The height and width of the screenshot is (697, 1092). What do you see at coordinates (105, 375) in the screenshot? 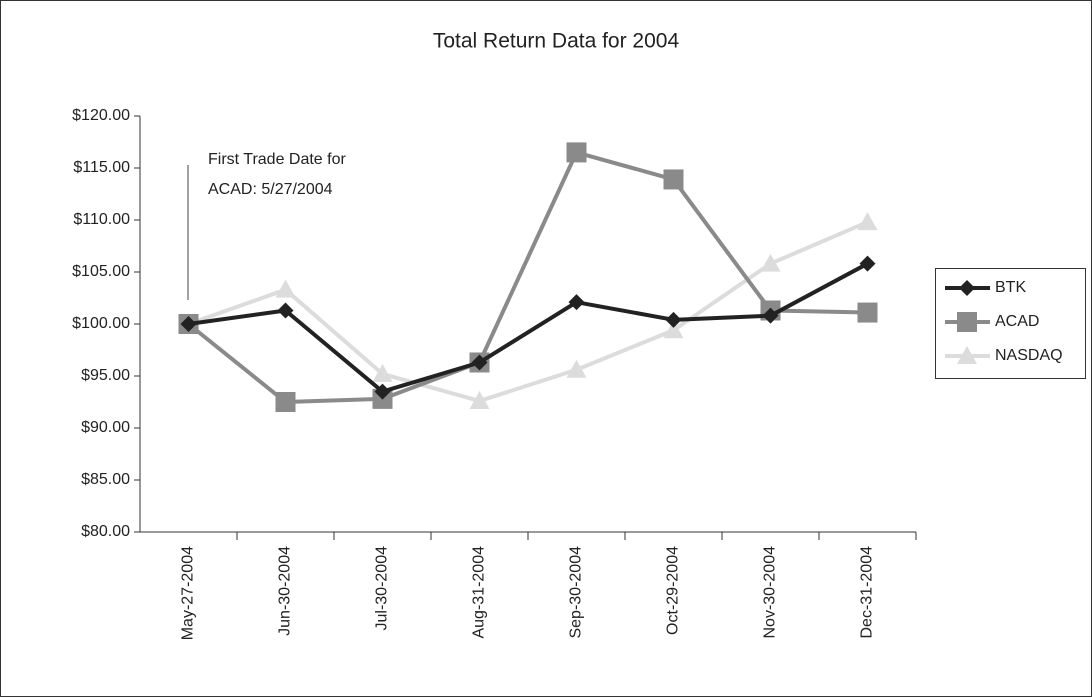
I see `y-tick-label: $95.00` at bounding box center [105, 375].